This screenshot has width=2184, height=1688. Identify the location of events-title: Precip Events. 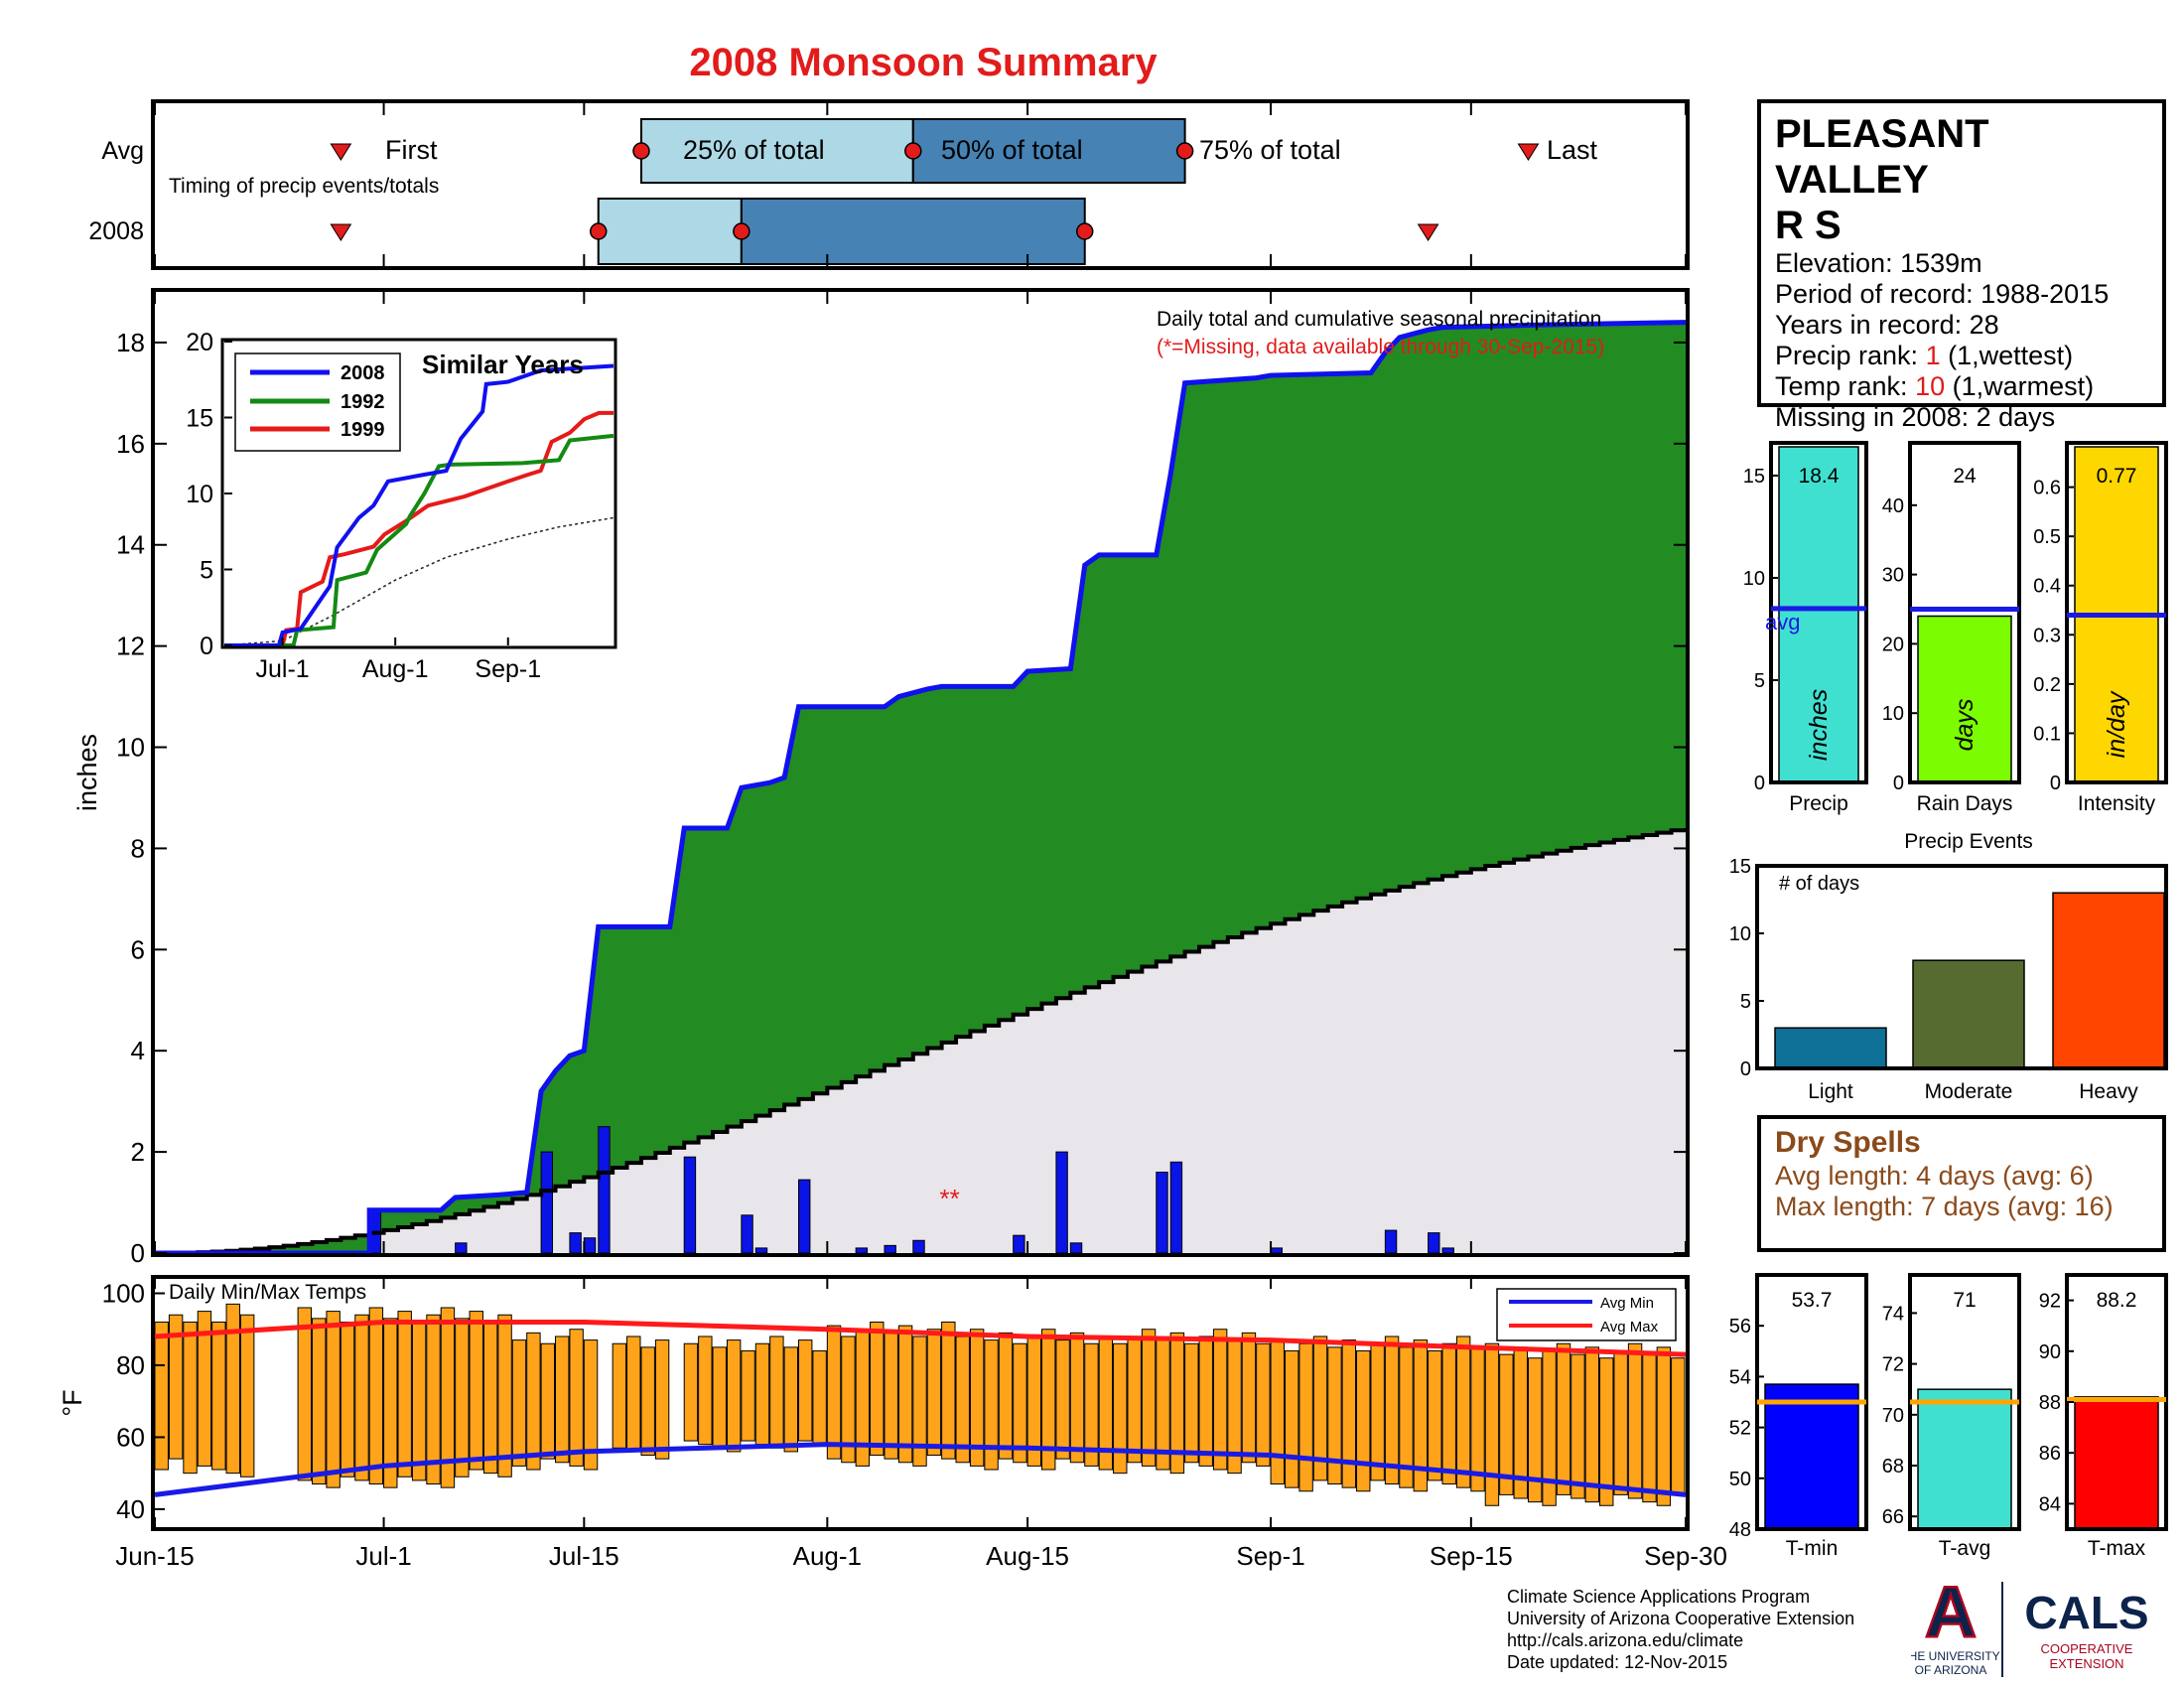
(1968, 841).